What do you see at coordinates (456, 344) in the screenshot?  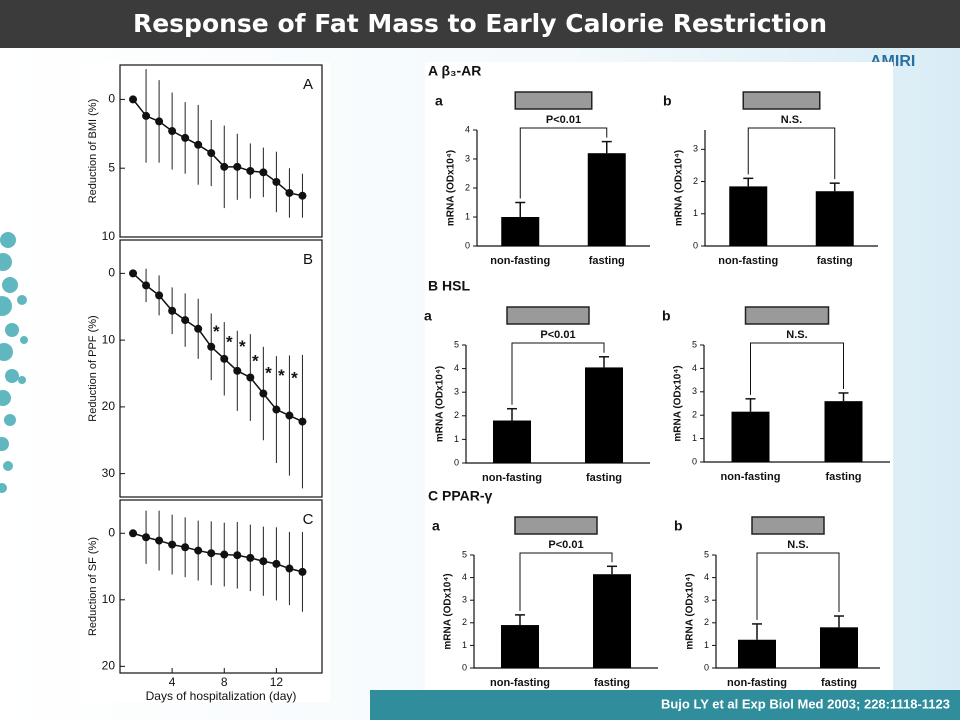 I see `y-tick-label: 5` at bounding box center [456, 344].